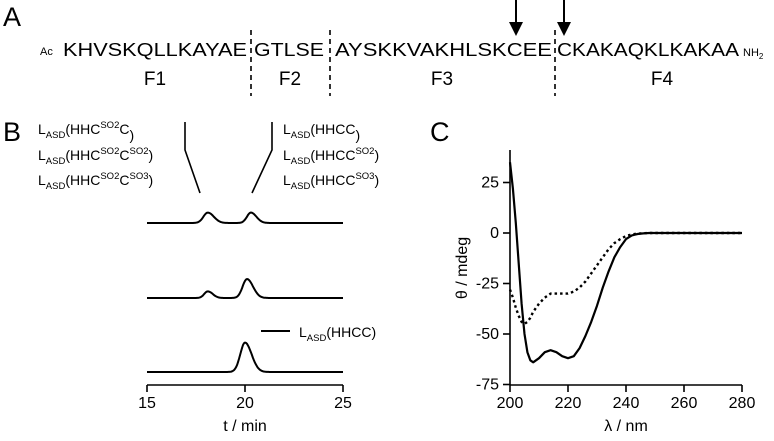 The height and width of the screenshot is (441, 774). Describe the element at coordinates (12, 17) in the screenshot. I see `panel-a-label: A` at that location.